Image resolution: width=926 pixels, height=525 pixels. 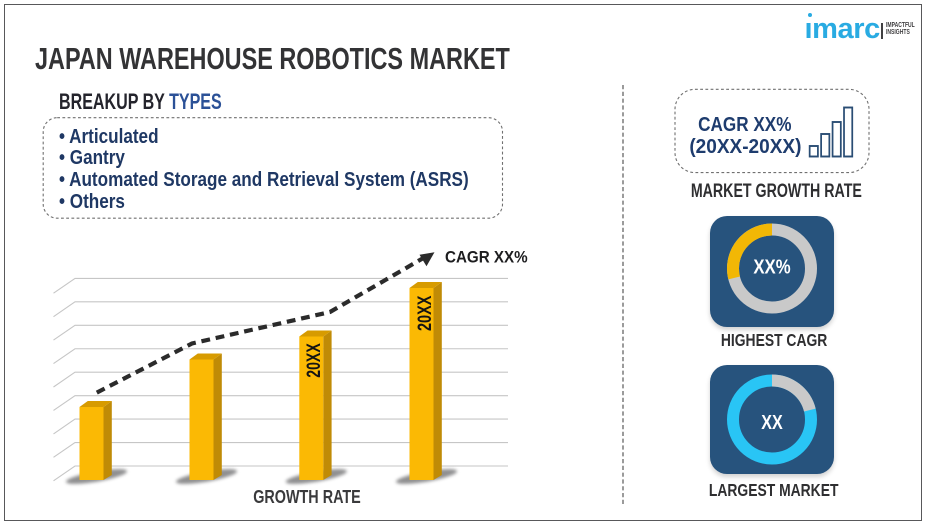 I want to click on svg-text: XX, so click(x=772, y=423).